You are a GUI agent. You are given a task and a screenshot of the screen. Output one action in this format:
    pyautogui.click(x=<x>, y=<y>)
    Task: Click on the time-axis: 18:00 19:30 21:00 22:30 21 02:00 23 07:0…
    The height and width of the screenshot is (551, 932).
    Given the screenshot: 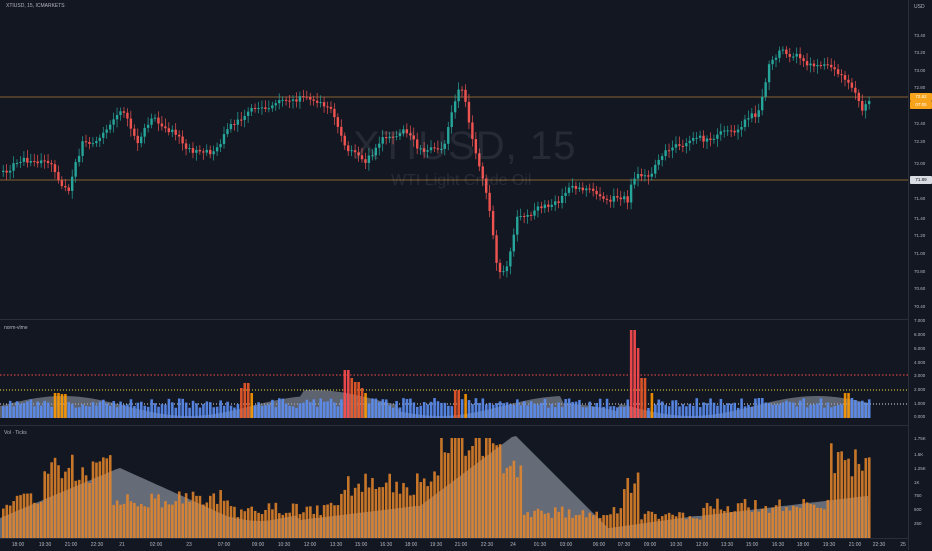 What is the action you would take?
    pyautogui.click(x=454, y=544)
    